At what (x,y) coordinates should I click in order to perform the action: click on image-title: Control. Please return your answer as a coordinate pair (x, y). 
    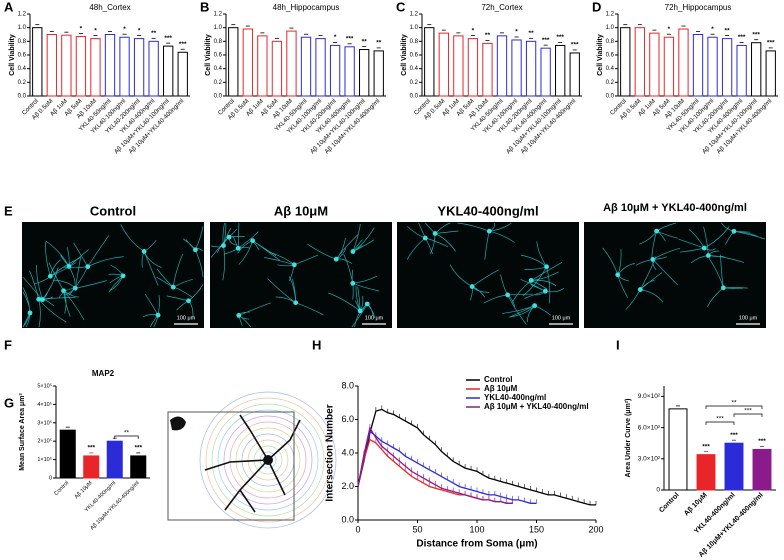
    Looking at the image, I should click on (113, 210).